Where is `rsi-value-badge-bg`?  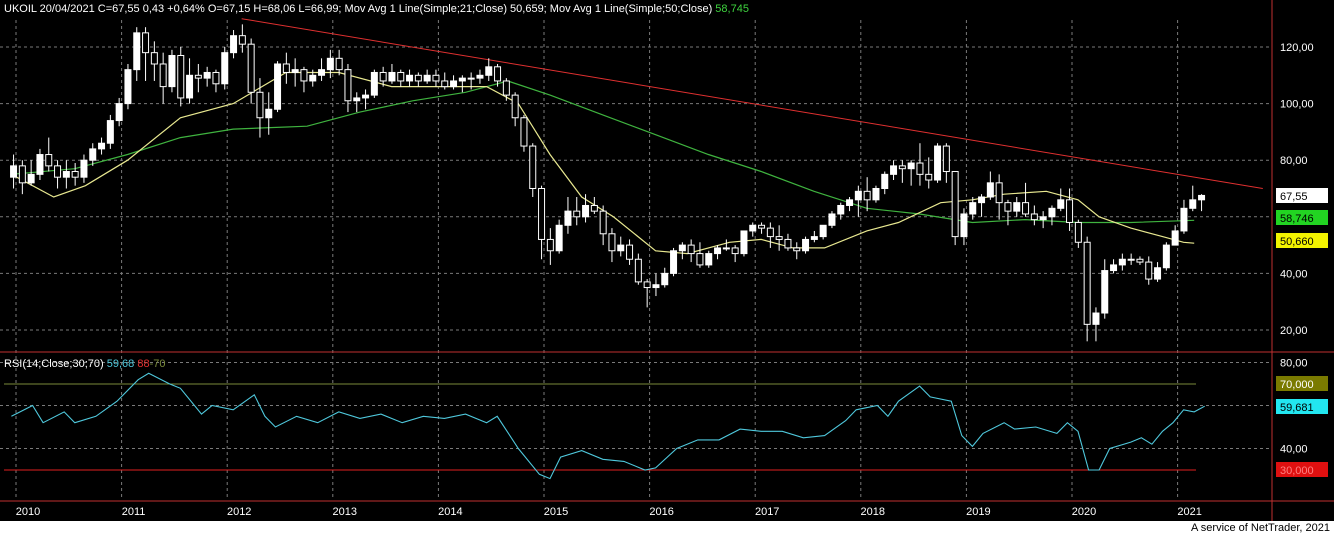 rsi-value-badge-bg is located at coordinates (1302, 406).